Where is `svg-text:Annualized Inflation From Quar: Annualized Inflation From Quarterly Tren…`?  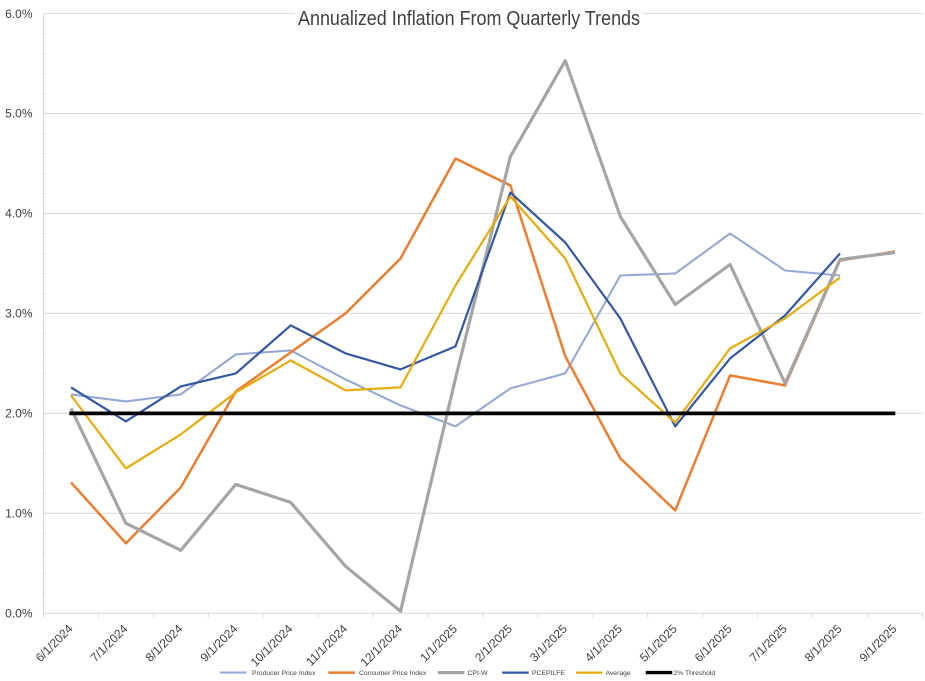 svg-text:Annualized Inflation From Quar: Annualized Inflation From Quarterly Tren… is located at coordinates (469, 19).